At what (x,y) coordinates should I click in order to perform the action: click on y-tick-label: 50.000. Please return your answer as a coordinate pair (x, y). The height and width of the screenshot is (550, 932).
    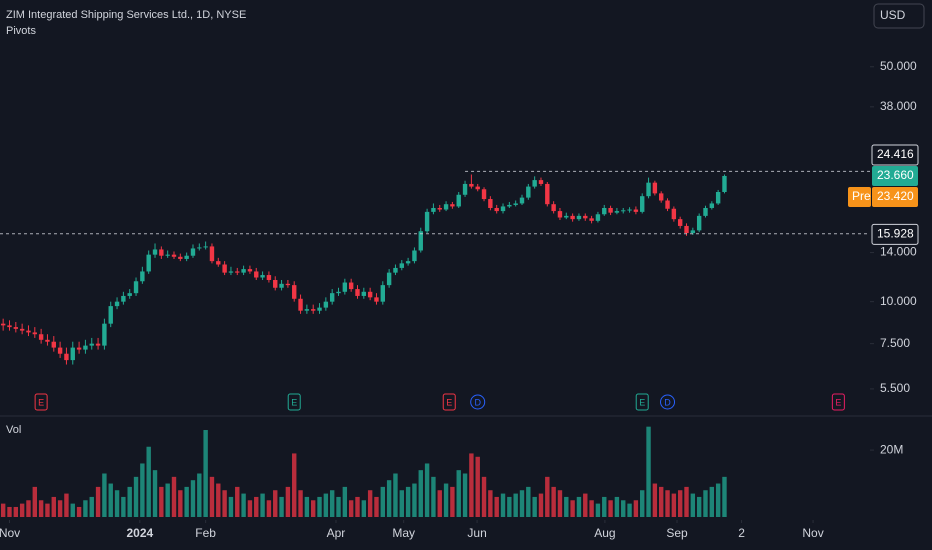
    Looking at the image, I should click on (898, 66).